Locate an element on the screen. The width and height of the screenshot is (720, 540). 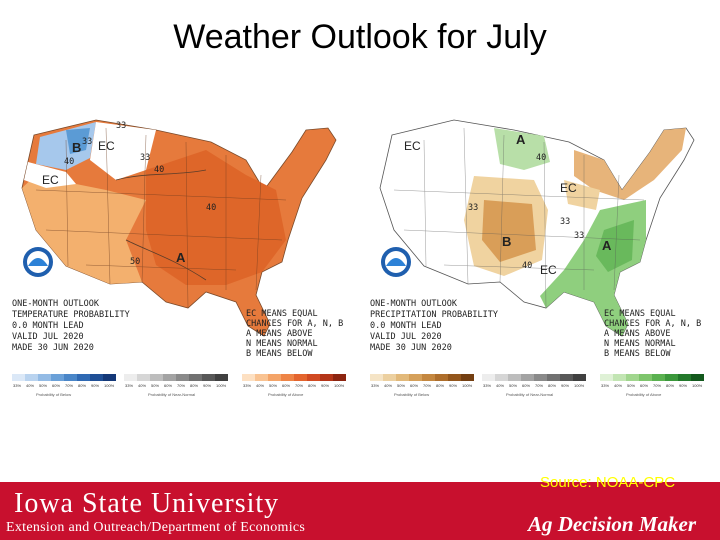
temp-state-lines is located at coordinates (161, 218).